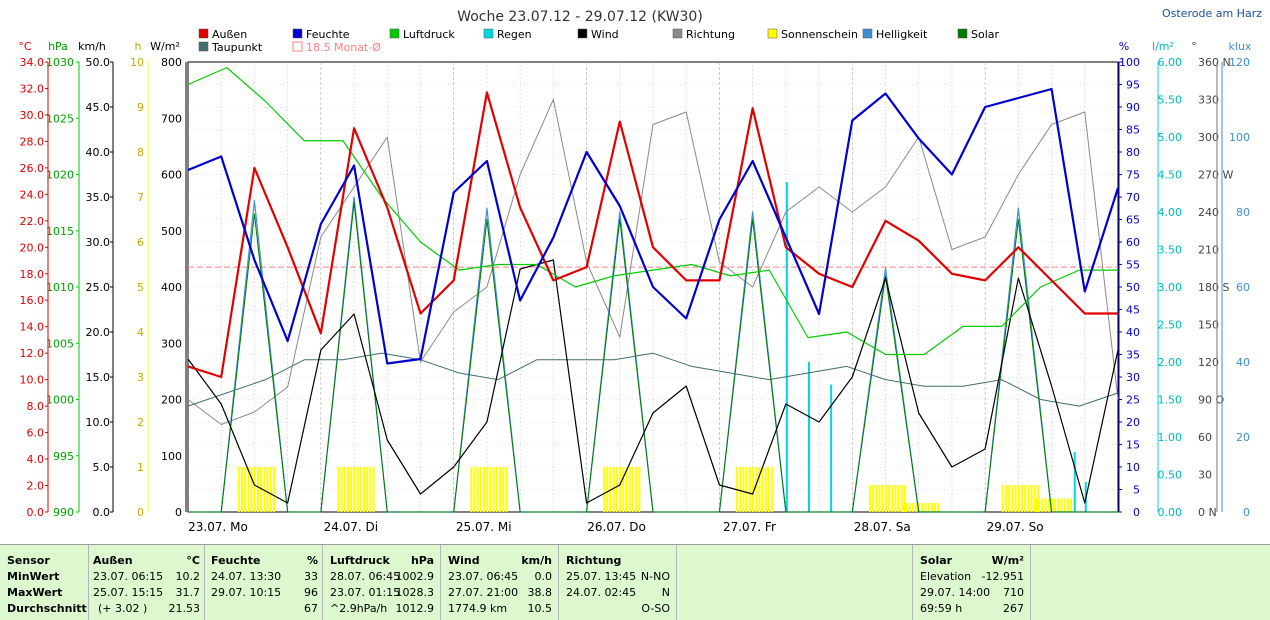 Image resolution: width=1270 pixels, height=620 pixels. I want to click on chart-title: Woche 23.07.12 - 29.07.12 (KW30), so click(580, 17).